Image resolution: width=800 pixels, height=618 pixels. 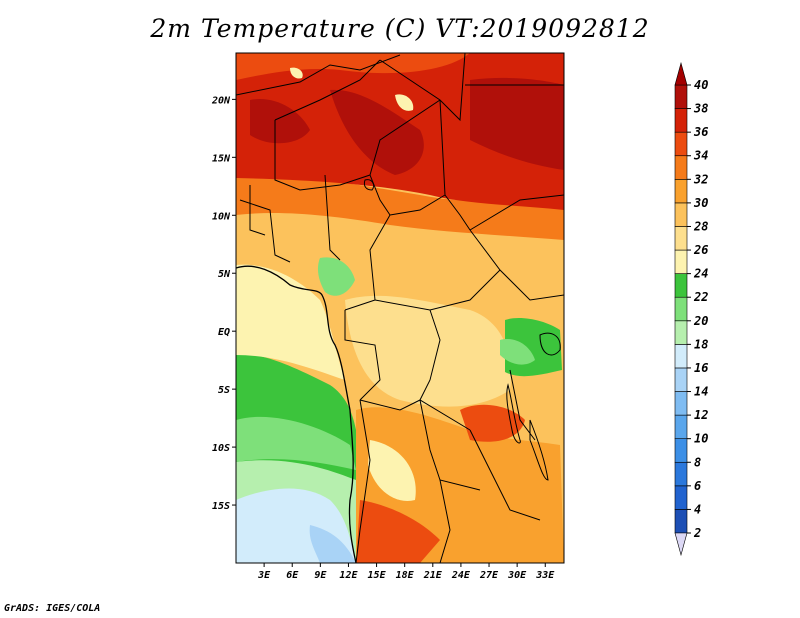 I want to click on lakes, so click(x=462, y=330).